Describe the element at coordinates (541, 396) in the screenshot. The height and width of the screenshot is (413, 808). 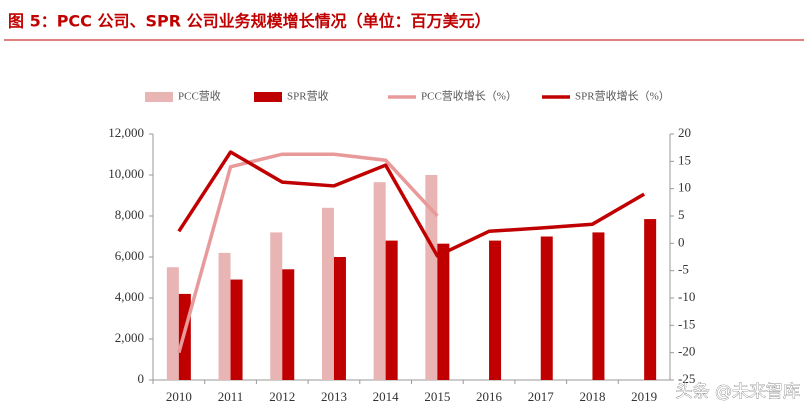
I see `x-tick-label: 2017` at that location.